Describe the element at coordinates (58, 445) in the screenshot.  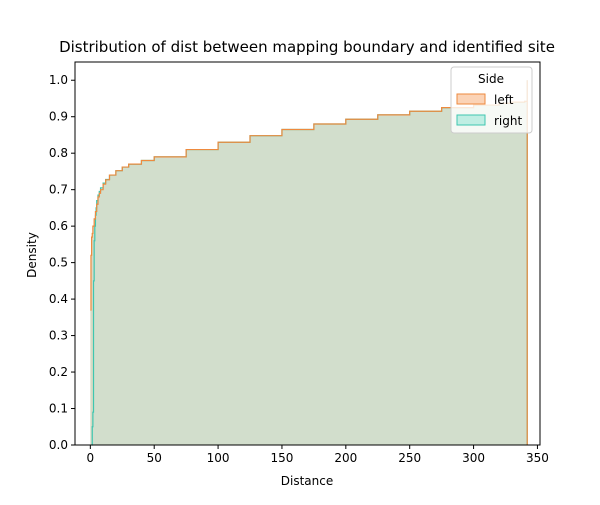
I see `y-tick-label: 0.0` at that location.